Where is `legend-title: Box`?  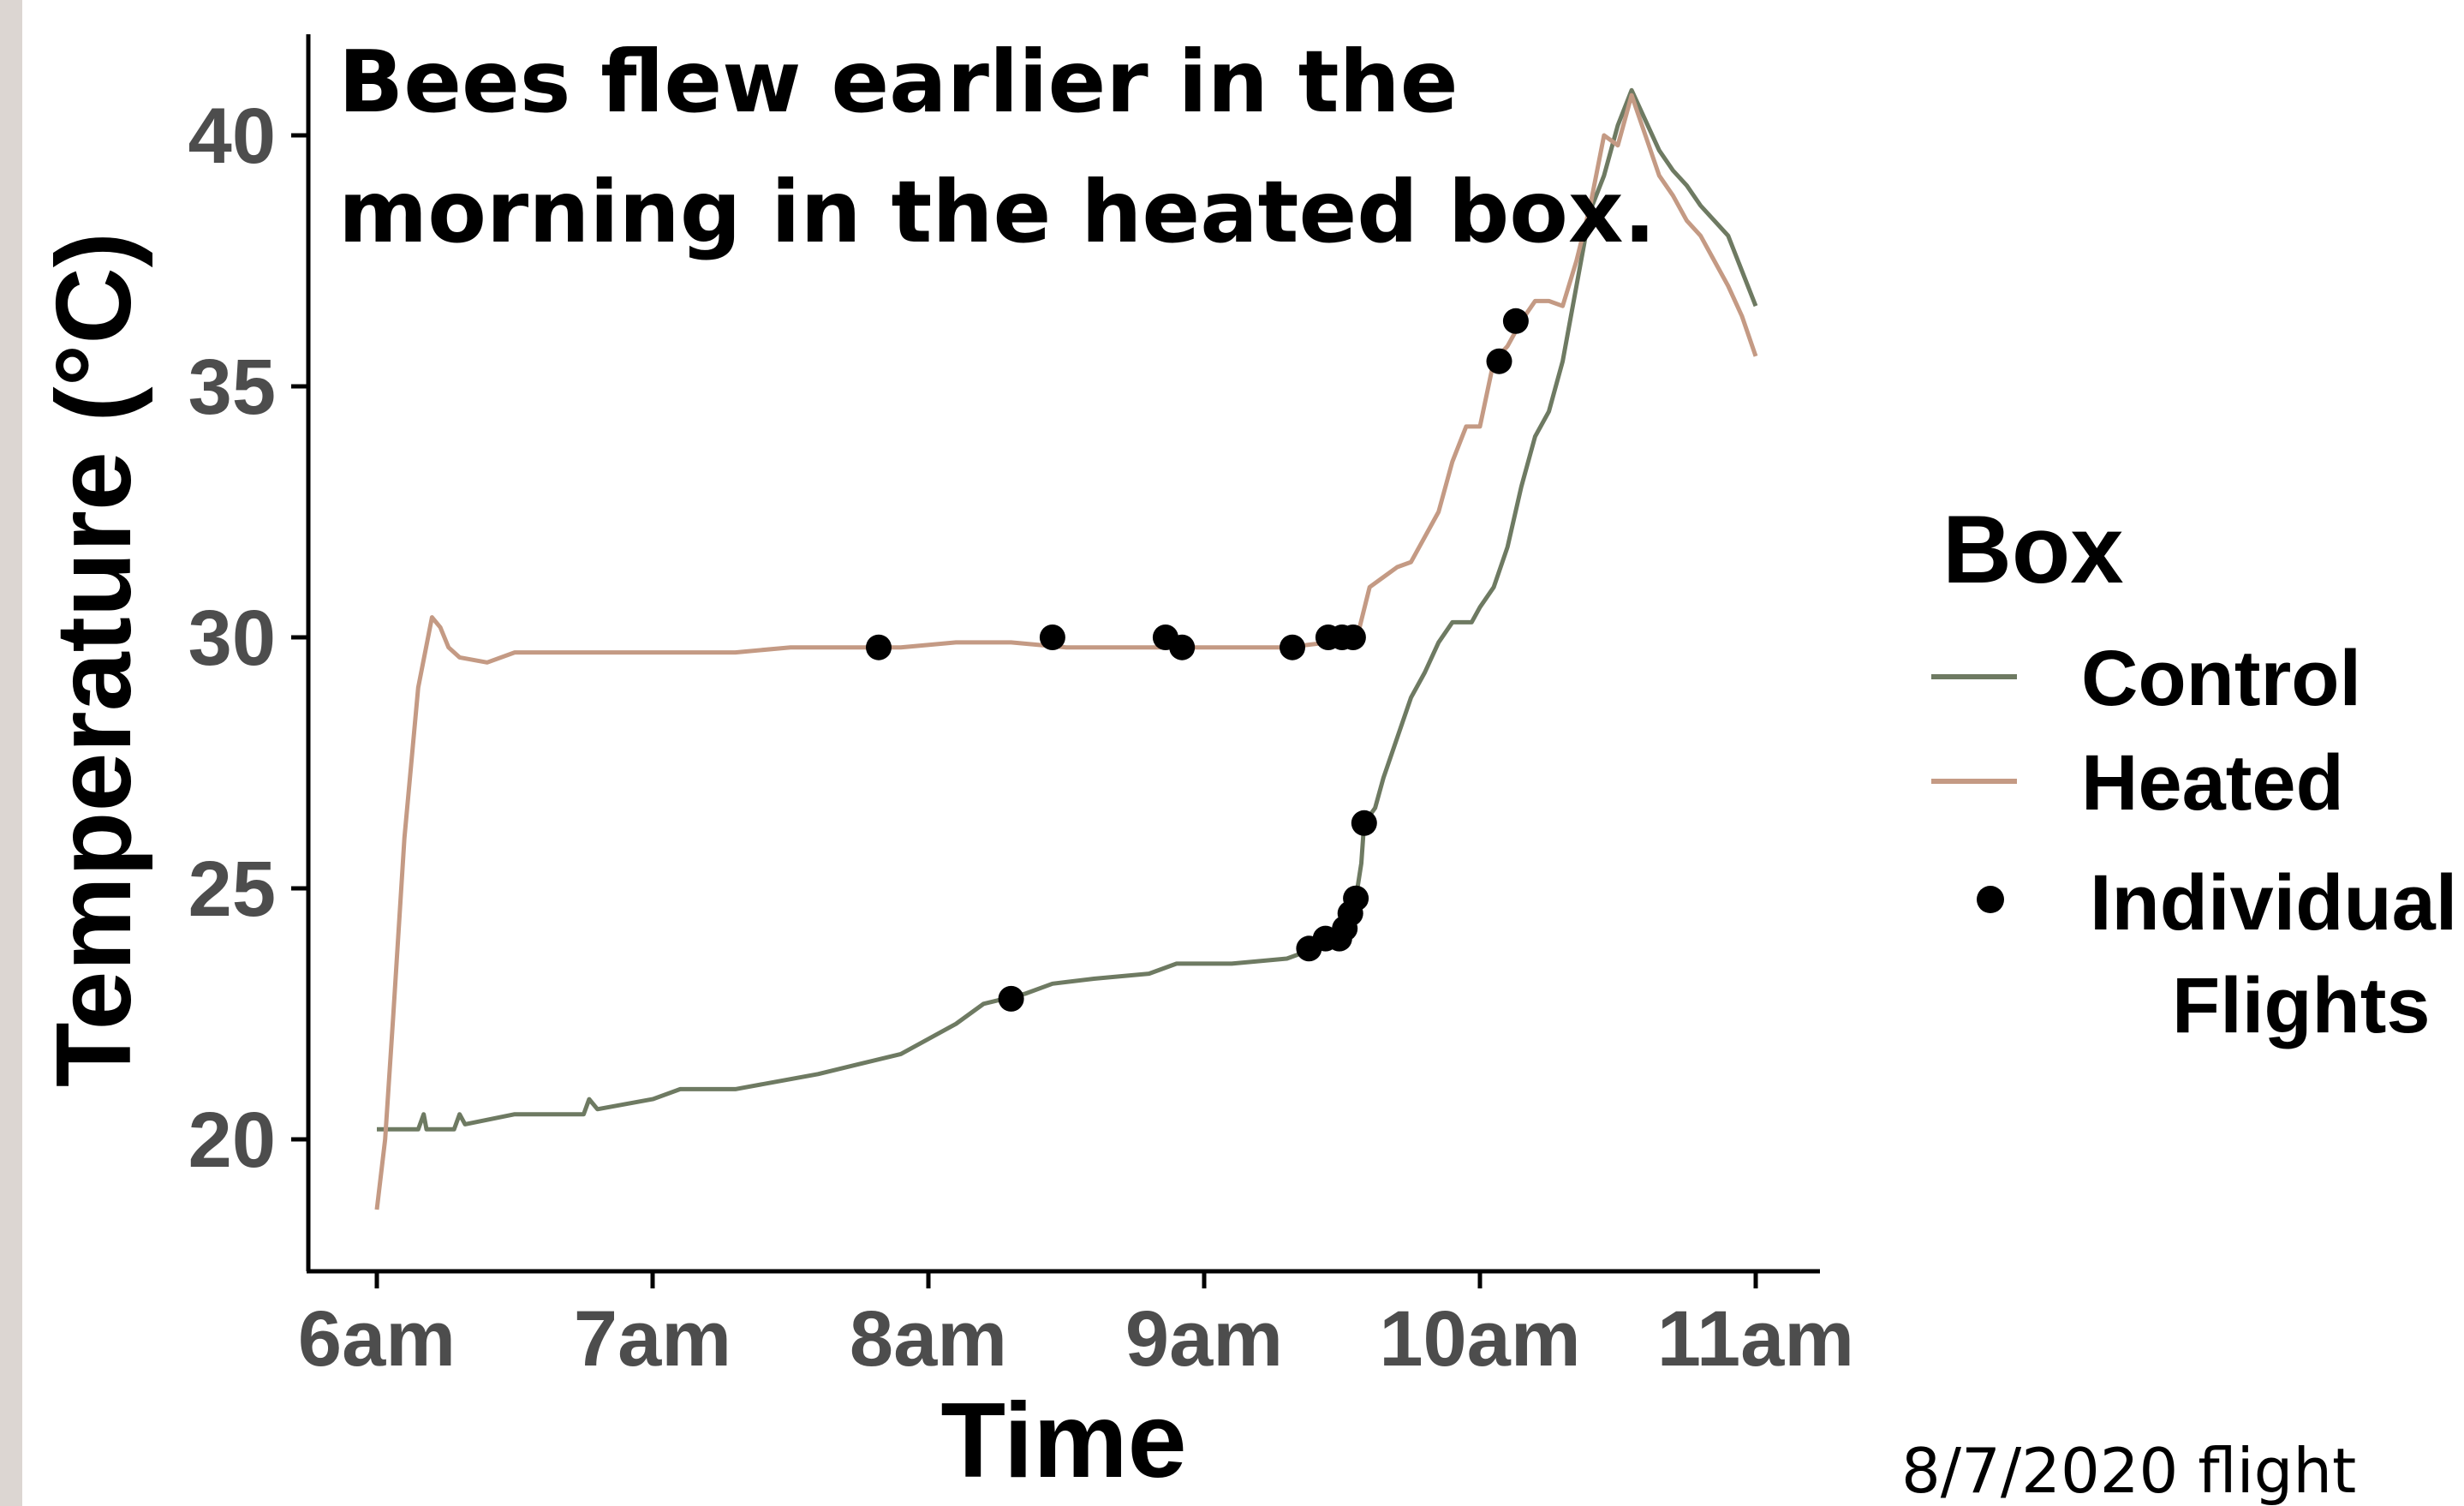
legend-title: Box is located at coordinates (2033, 550).